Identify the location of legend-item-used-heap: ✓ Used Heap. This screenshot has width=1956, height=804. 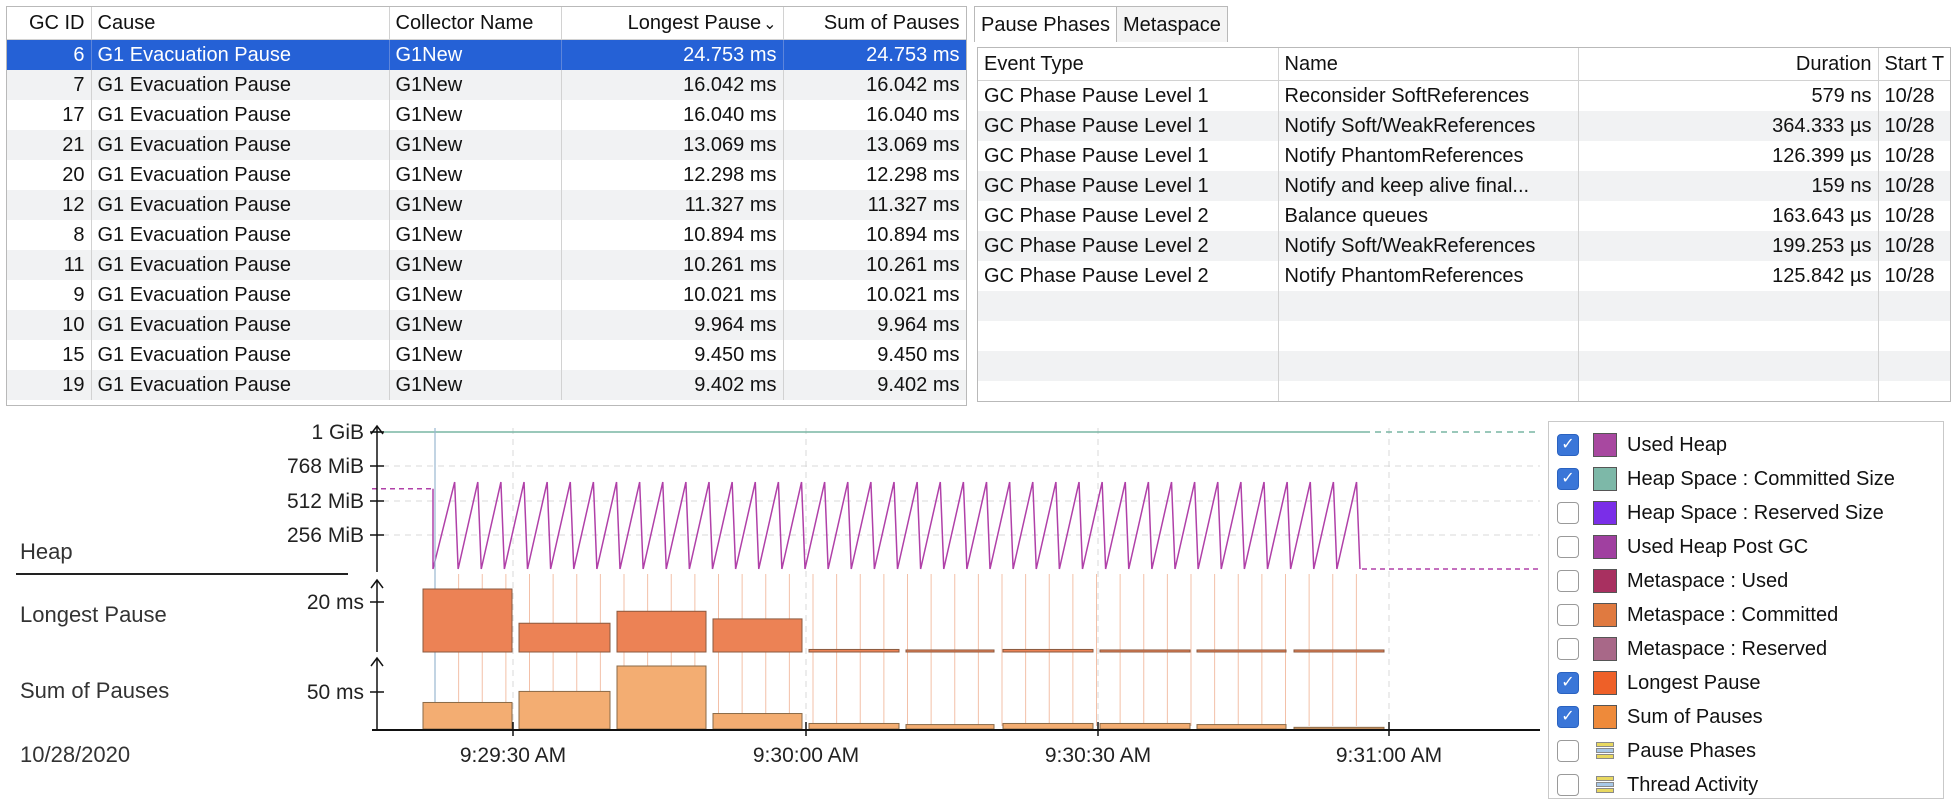
(1638, 445).